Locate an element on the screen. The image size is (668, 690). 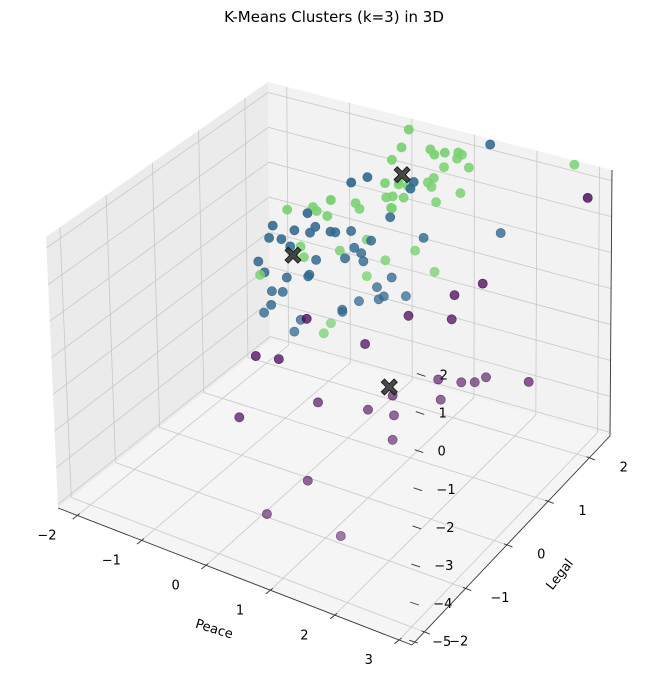
y-axis-label: Legal is located at coordinates (560, 574).